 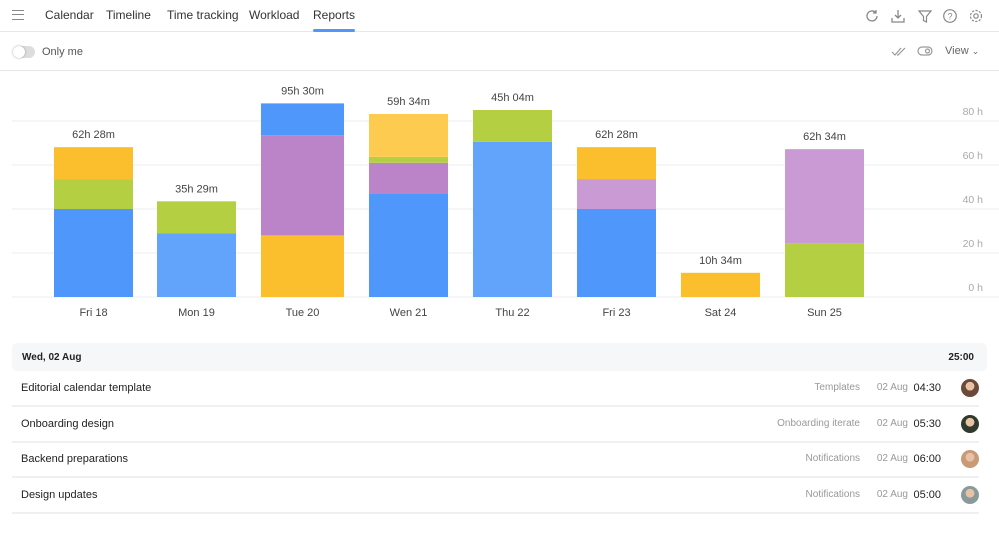 I want to click on x-tick-label: Sat 24, so click(x=721, y=313).